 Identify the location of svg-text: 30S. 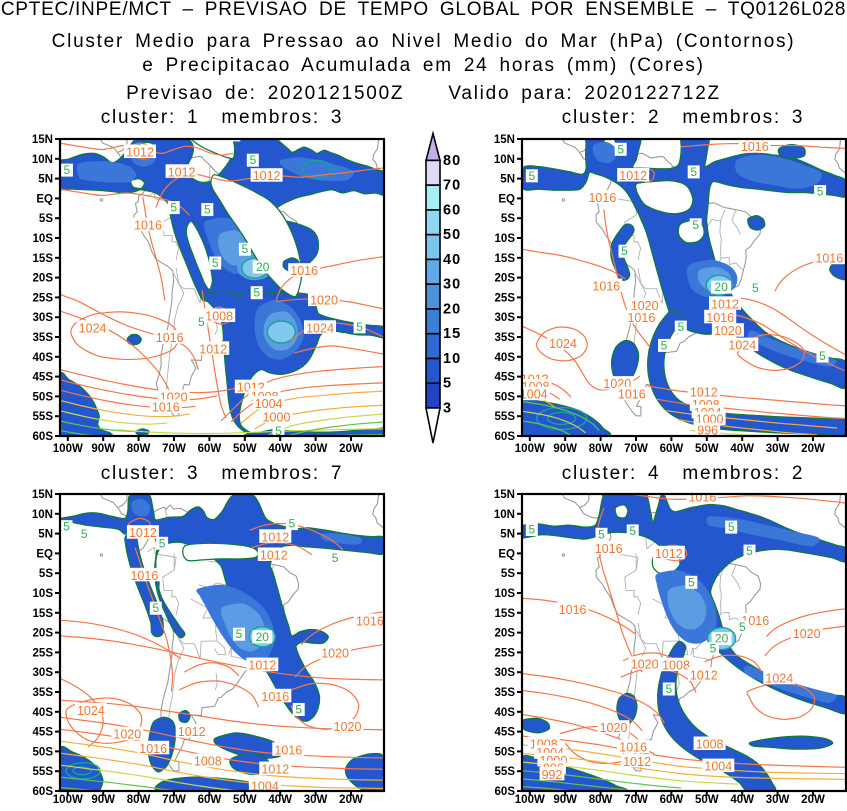
(504, 318).